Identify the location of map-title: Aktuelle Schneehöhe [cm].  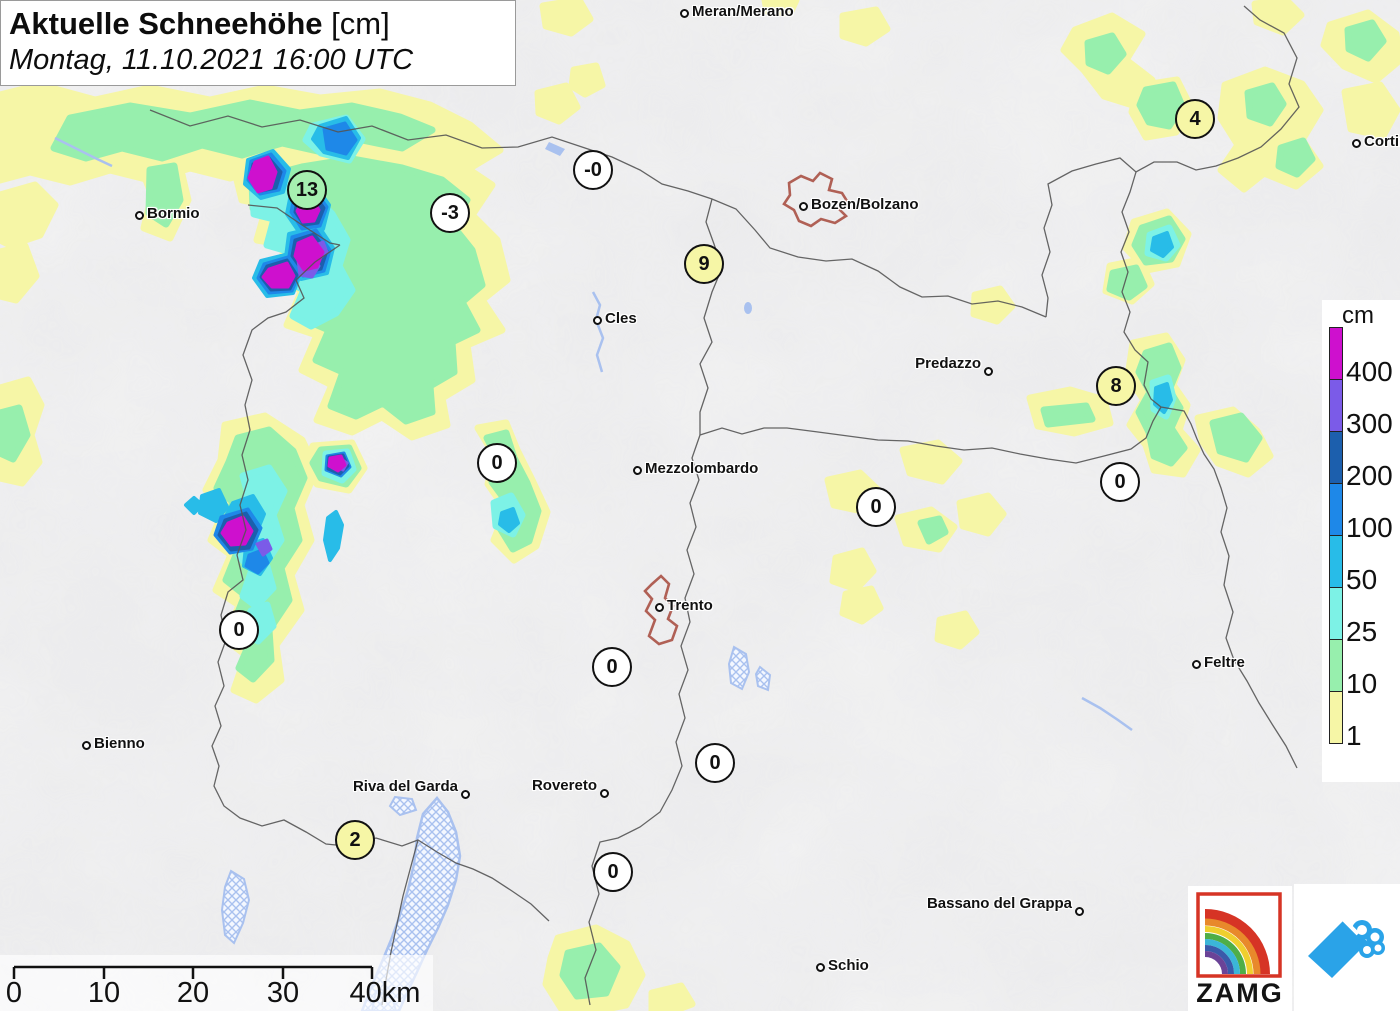
(199, 23).